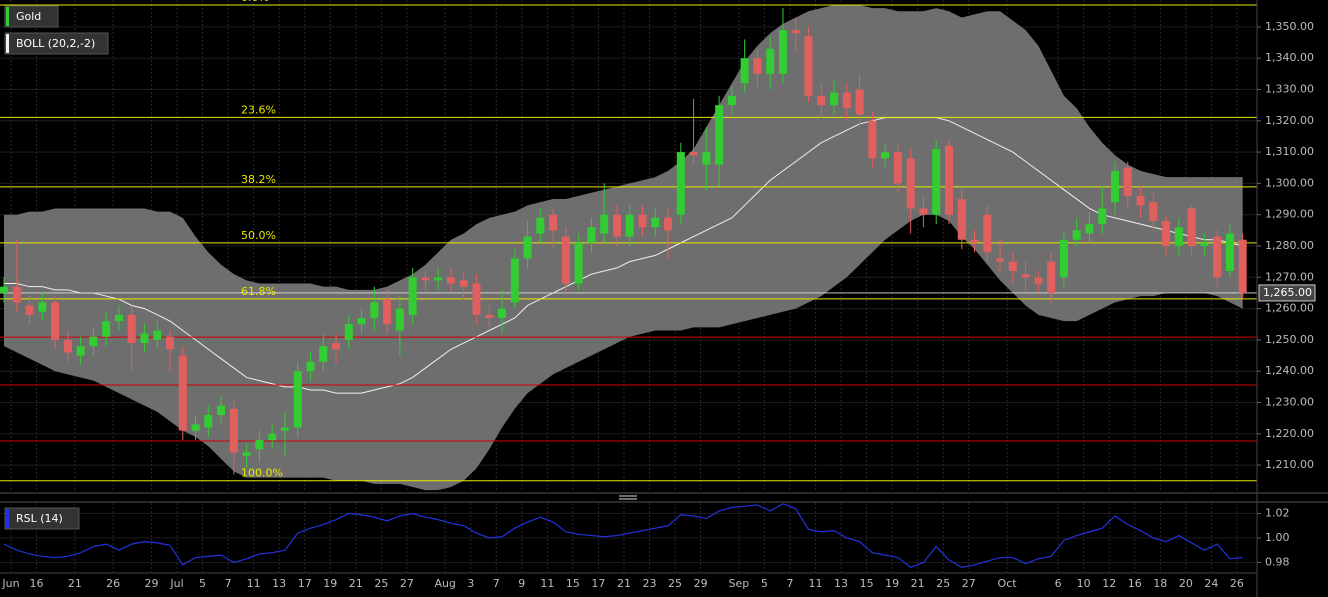  I want to click on x-tick-label: 6, so click(1058, 583).